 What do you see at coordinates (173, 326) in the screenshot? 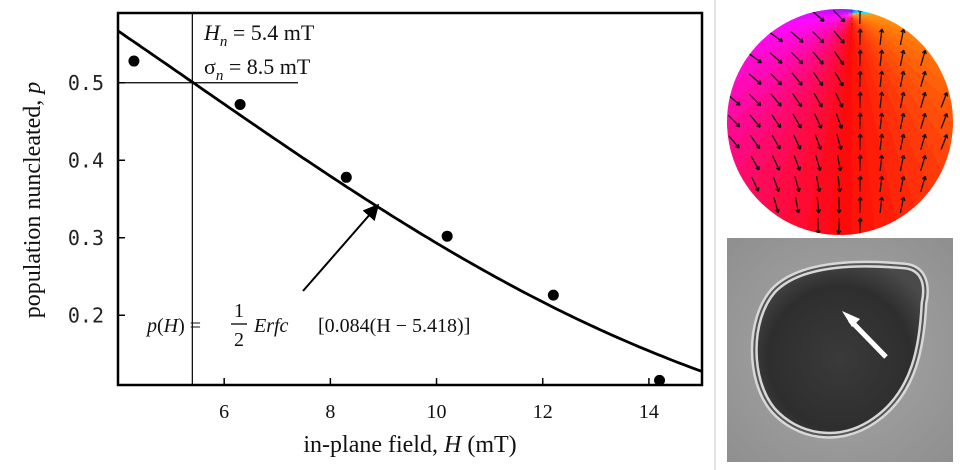
I see `svg-text: p(H) =` at bounding box center [173, 326].